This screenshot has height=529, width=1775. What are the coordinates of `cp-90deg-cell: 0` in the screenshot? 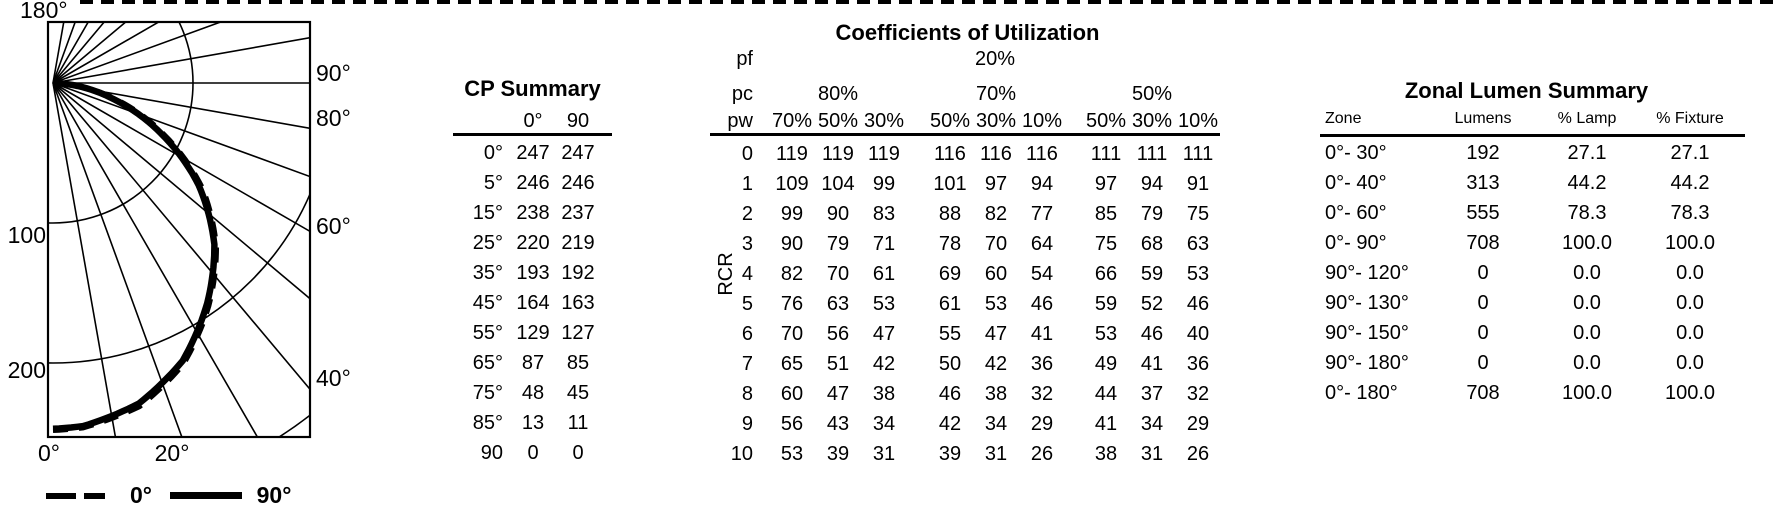 It's located at (578, 453).